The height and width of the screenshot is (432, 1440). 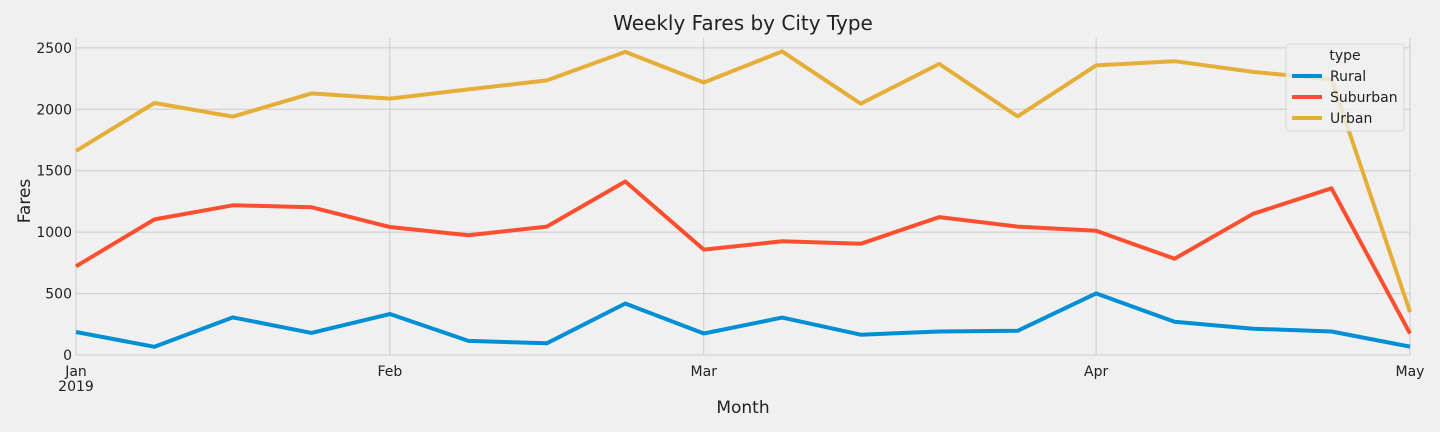 I want to click on x-tick-label: Mar, so click(x=704, y=372).